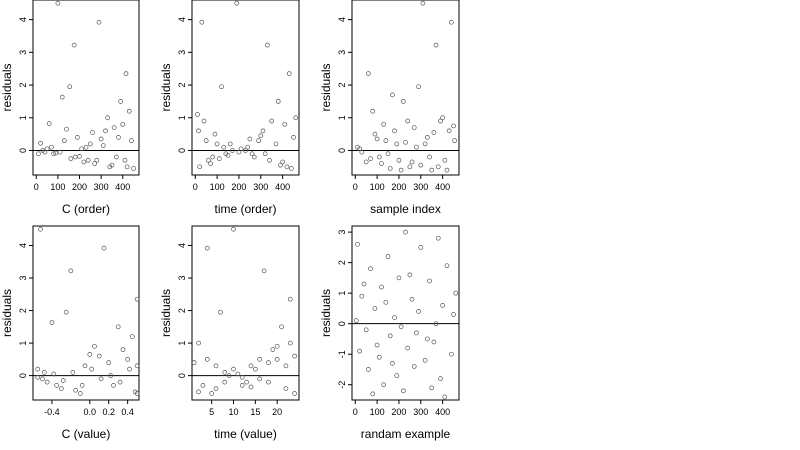 The image size is (800, 450). I want to click on x-tick-label: 300, so click(420, 412).